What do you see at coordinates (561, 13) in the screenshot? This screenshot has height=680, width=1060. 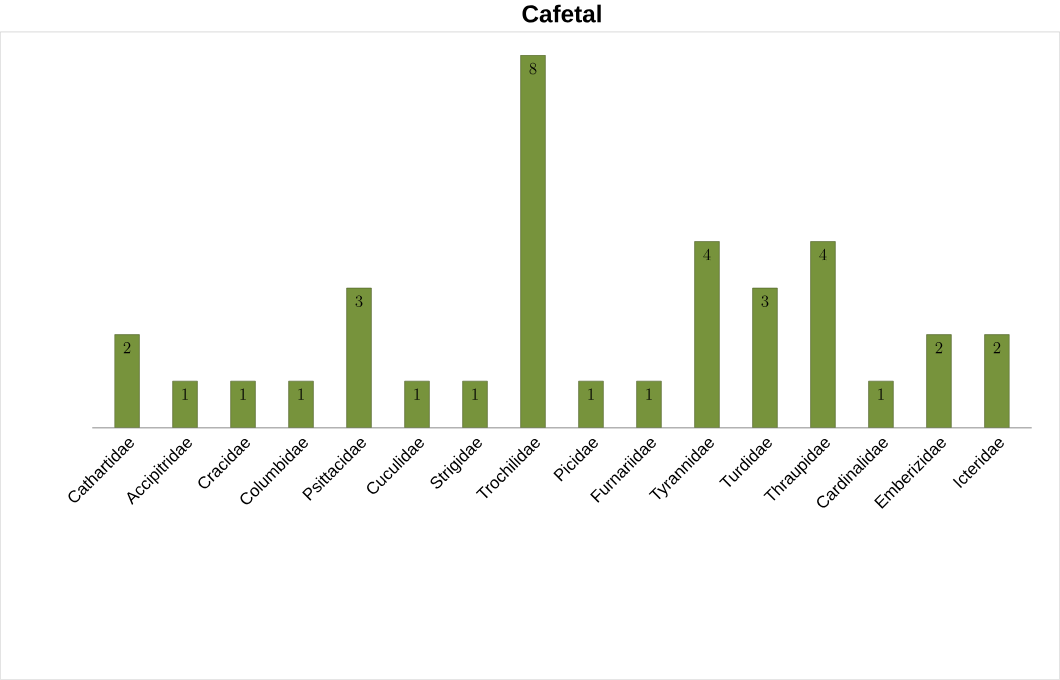 I see `chart-title: Cafetal` at bounding box center [561, 13].